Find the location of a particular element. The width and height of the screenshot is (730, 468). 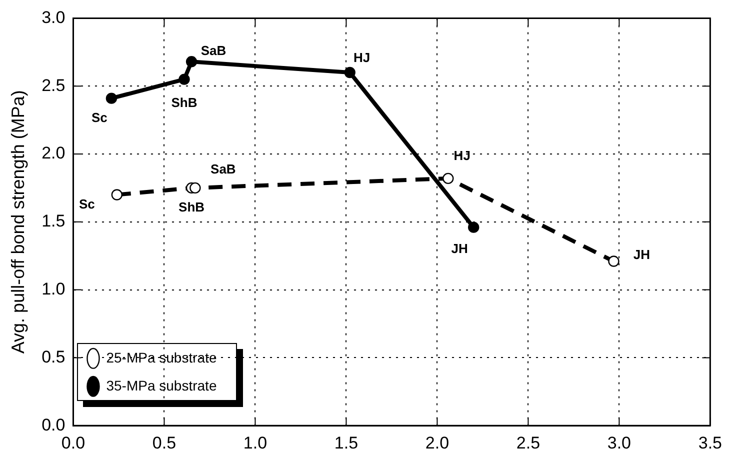

y-axis-title: Avg. pull-off bond strength (MPa) is located at coordinates (18, 222).